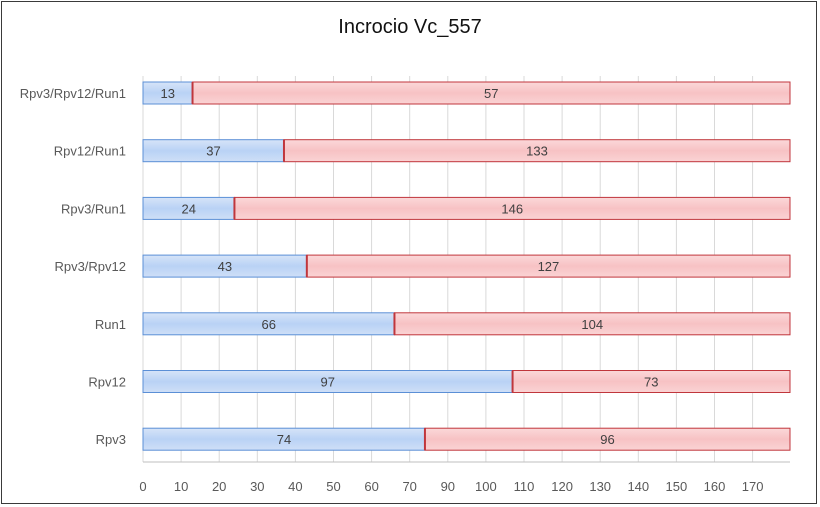 This screenshot has width=820, height=507. What do you see at coordinates (188, 208) in the screenshot?
I see `data-label-series-1: 24` at bounding box center [188, 208].